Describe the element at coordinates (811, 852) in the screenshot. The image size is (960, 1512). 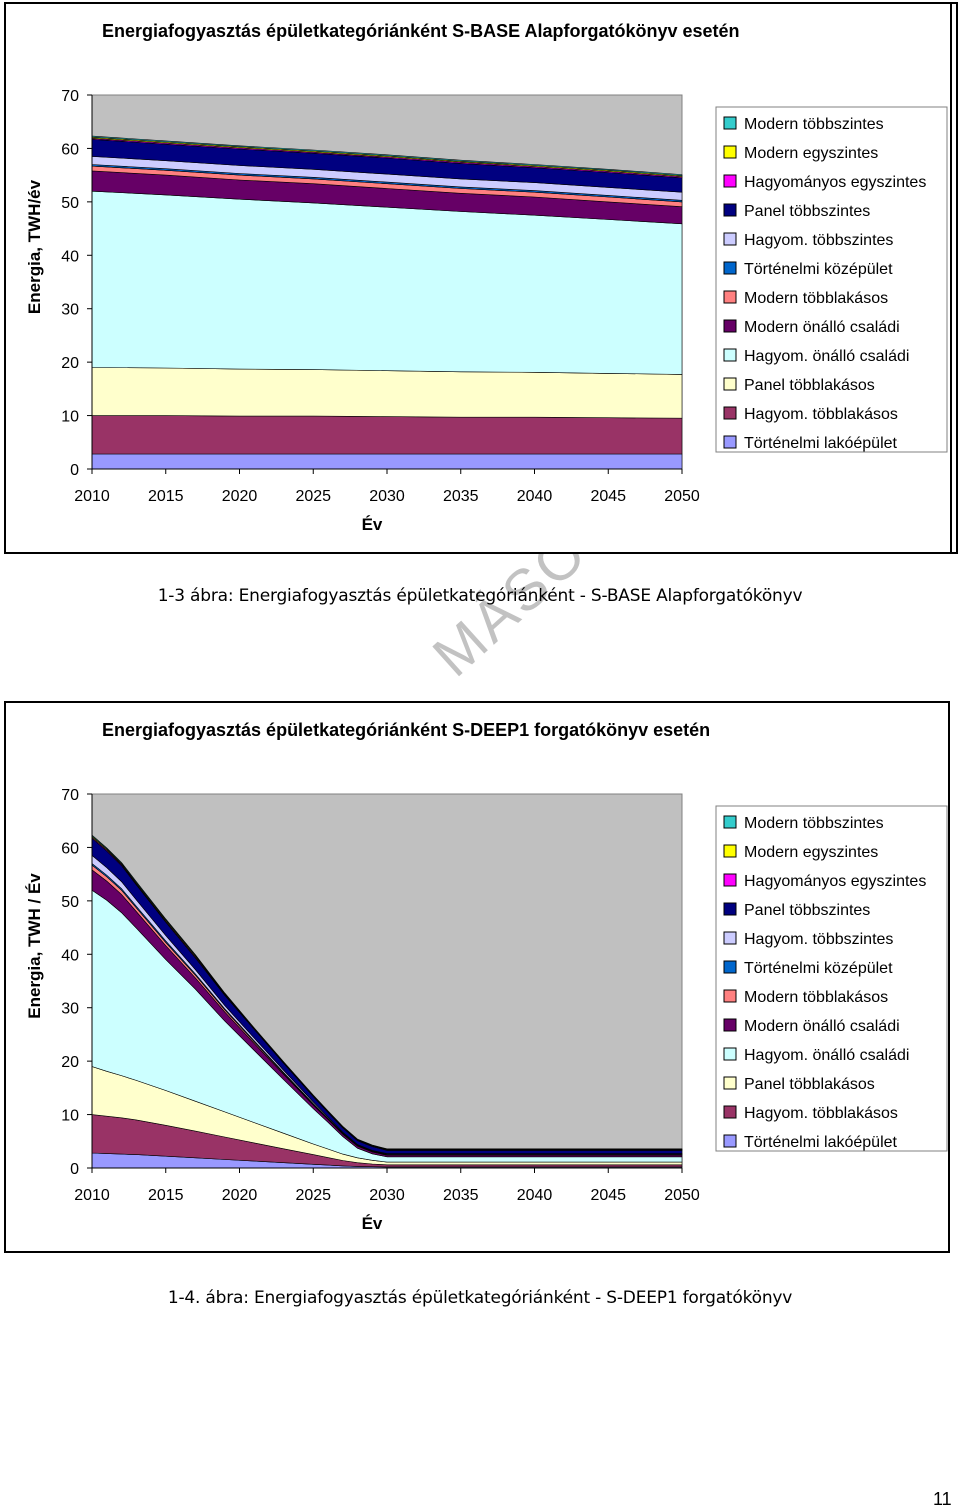
I see `legend-label-modern-egyszintes: Modern egyszintes` at that location.